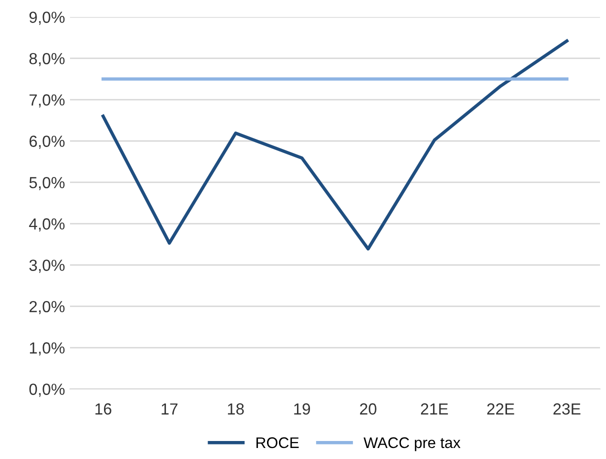 The height and width of the screenshot is (459, 606). I want to click on y-tick-label: 7,0%, so click(47, 101).